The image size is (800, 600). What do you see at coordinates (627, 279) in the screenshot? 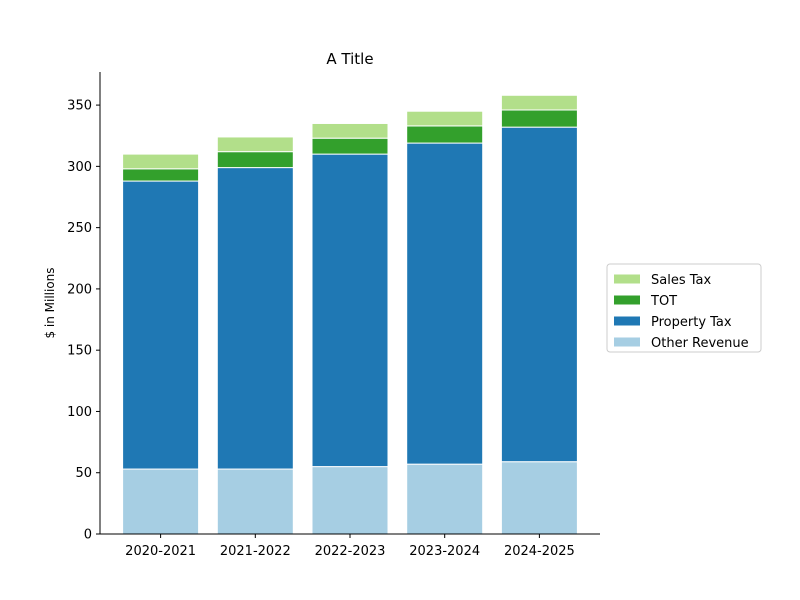
I see `legend-swatch-sales-tax` at bounding box center [627, 279].